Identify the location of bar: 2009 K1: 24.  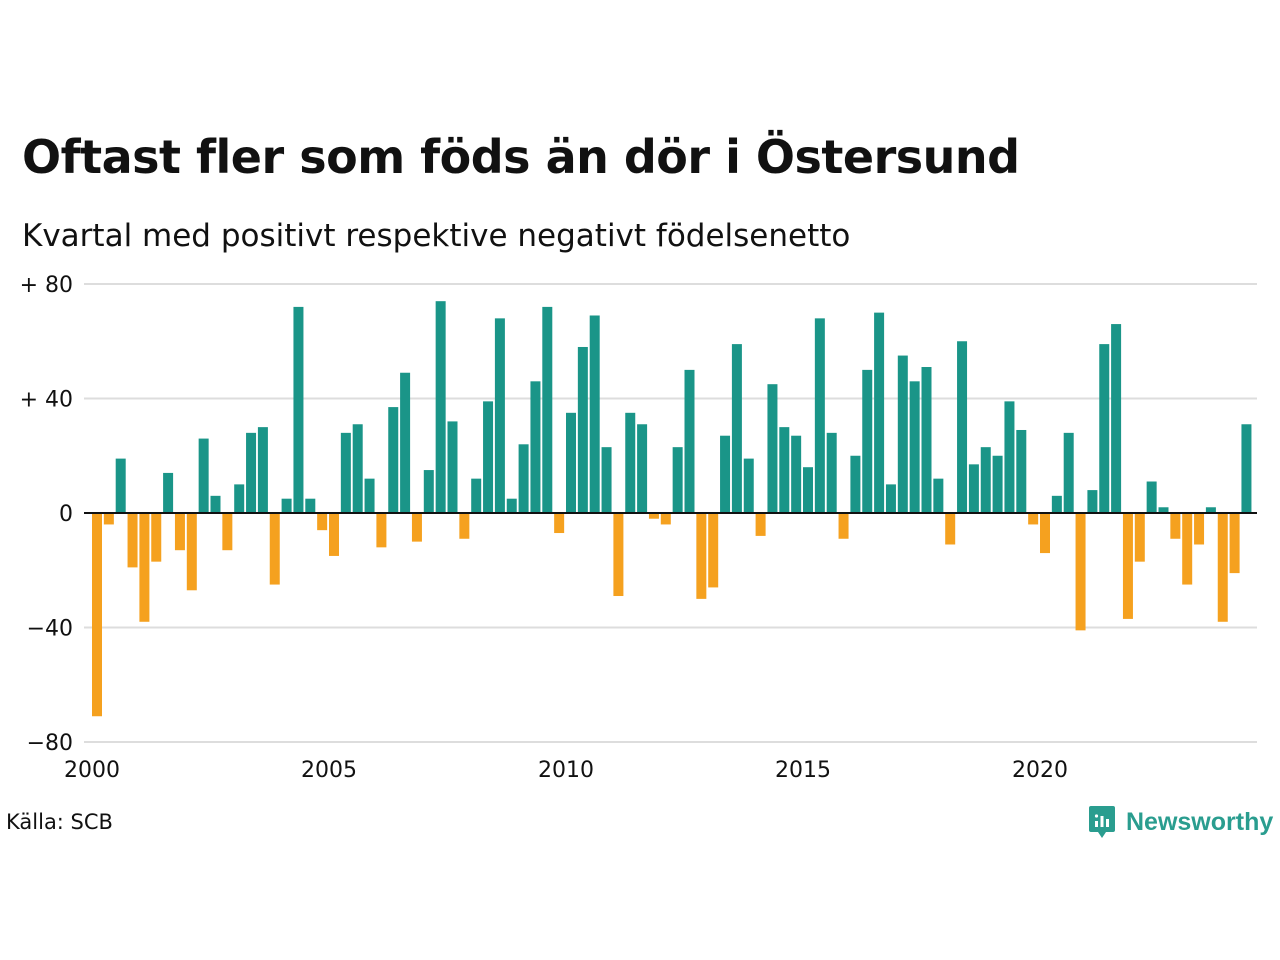
(523, 478).